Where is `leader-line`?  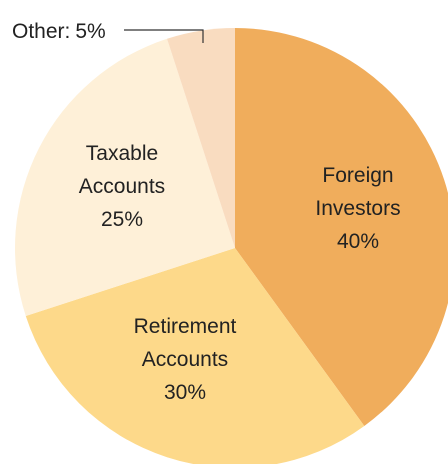 leader-line is located at coordinates (164, 36).